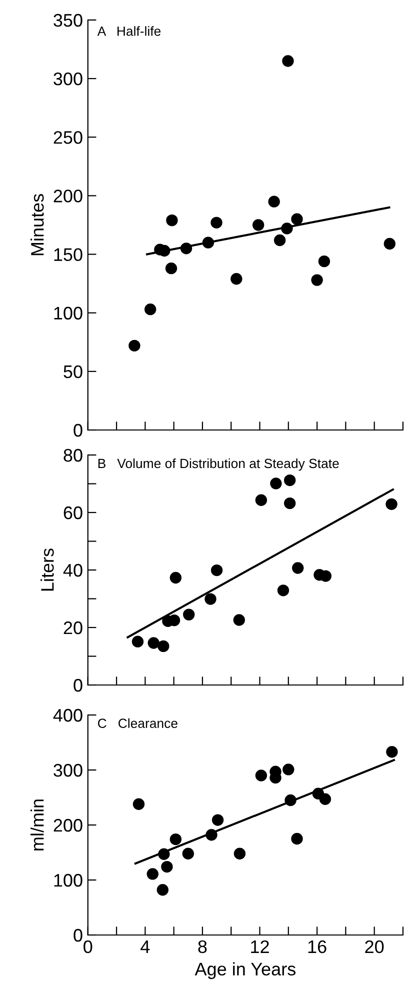 This screenshot has width=405, height=1000. I want to click on y-tick-label: 20, so click(73, 627).